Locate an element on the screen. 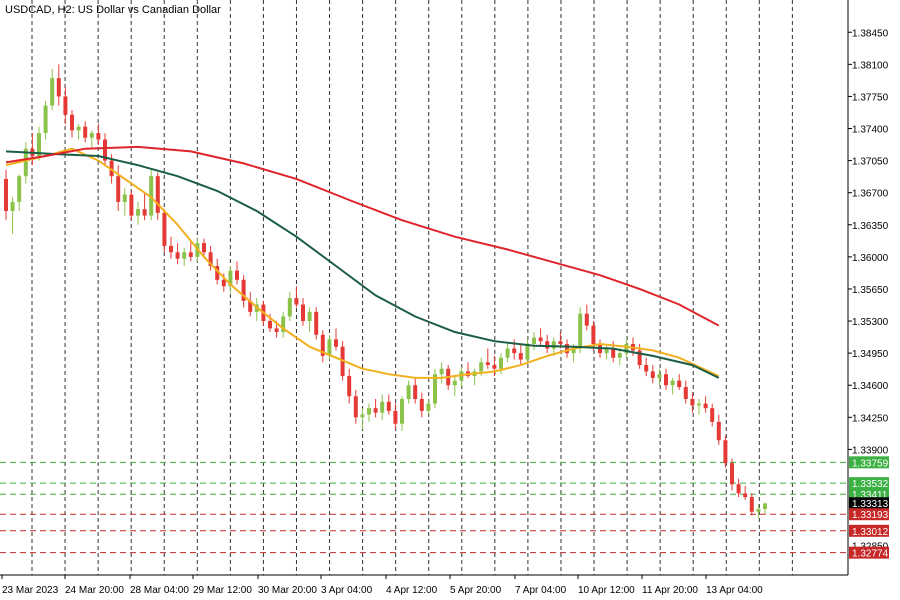 The image size is (900, 600). y-tick-label: 1.37050 is located at coordinates (870, 162).